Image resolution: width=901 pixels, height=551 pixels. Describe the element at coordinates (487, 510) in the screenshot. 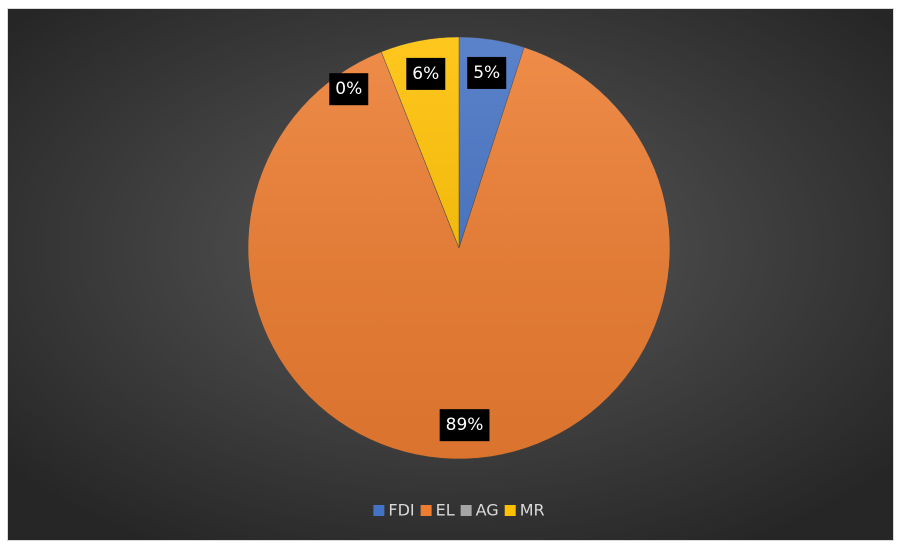

I see `legend-label: AG` at that location.